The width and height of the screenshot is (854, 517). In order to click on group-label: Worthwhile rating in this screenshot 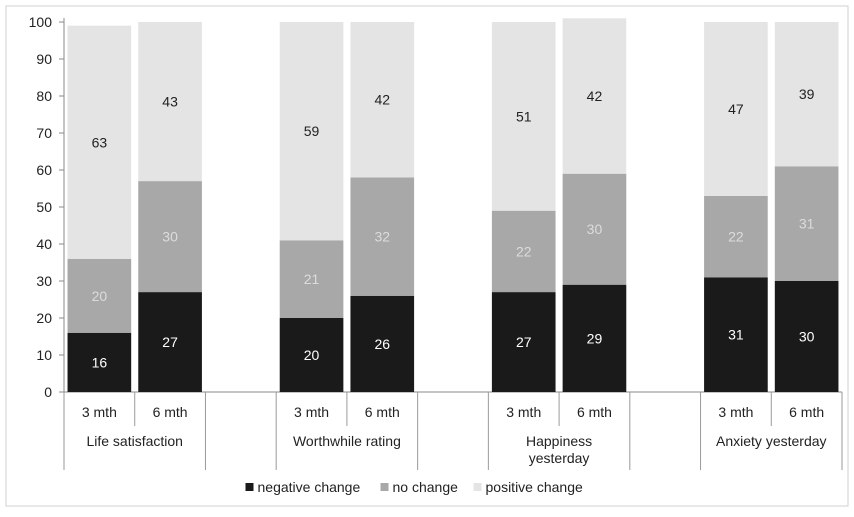, I will do `click(347, 441)`.